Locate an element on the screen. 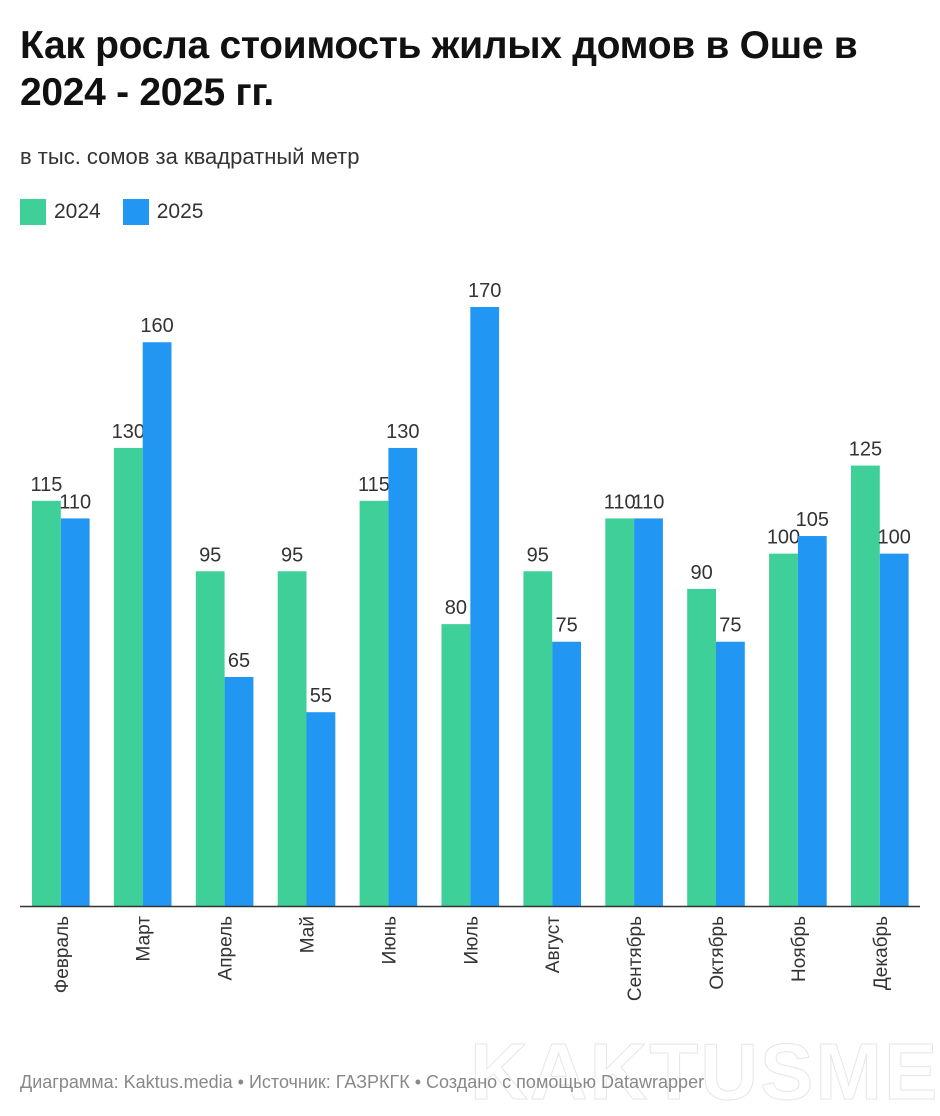  x-tick-label: Ноябрь is located at coordinates (799, 949).